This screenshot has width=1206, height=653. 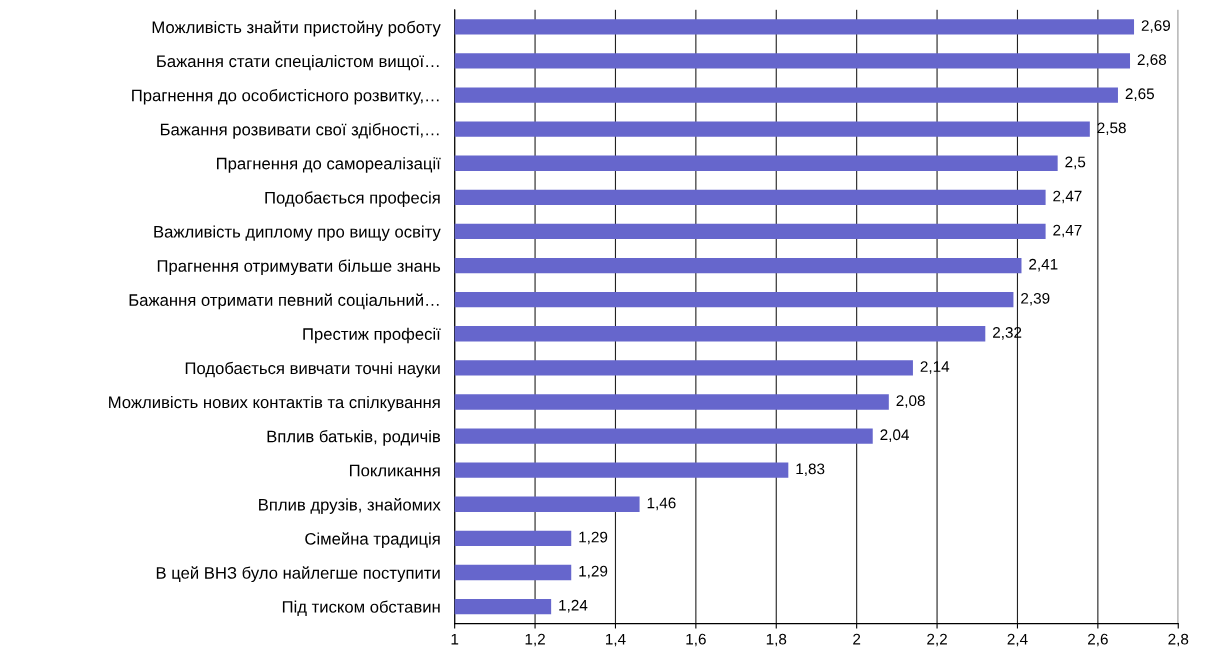 What do you see at coordinates (298, 574) in the screenshot?
I see `y-tick-label: В цей ВНЗ було найлегше поступити` at bounding box center [298, 574].